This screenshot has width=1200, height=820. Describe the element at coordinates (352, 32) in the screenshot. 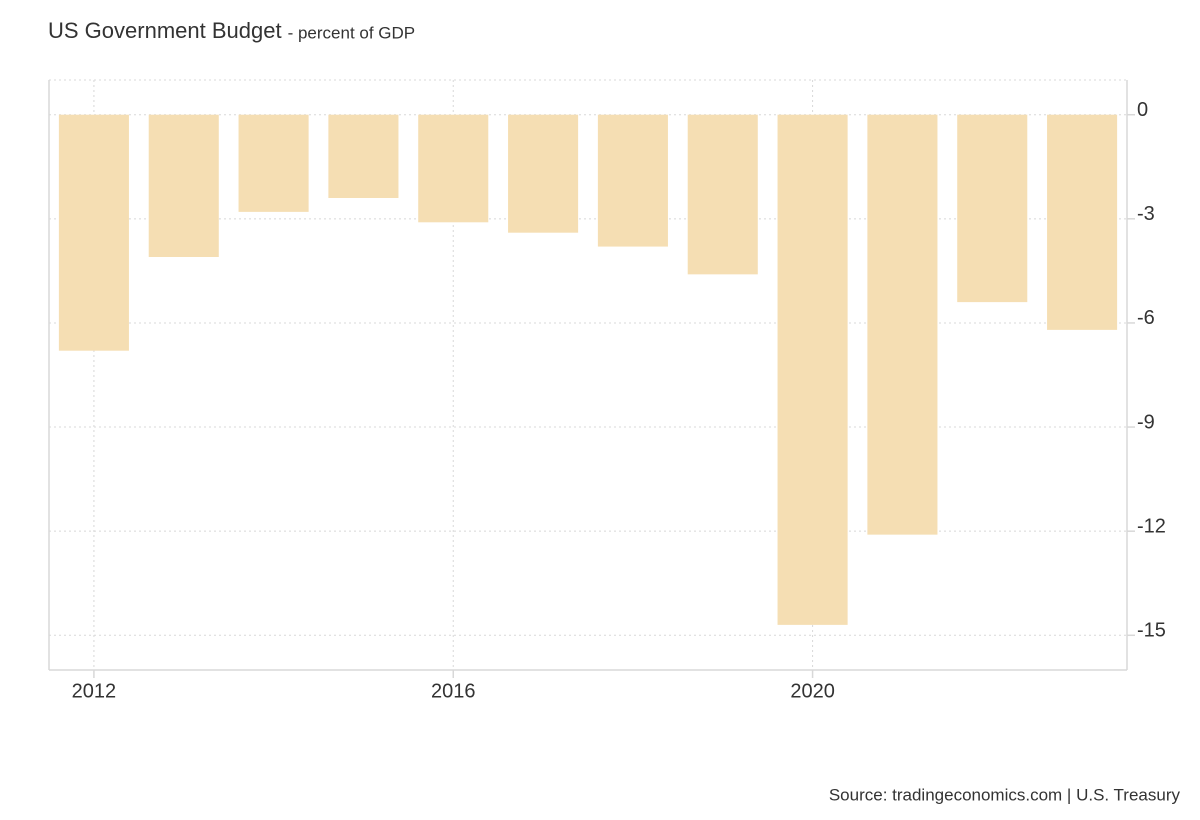

I see `chart-subtitle: - percent of GDP` at that location.